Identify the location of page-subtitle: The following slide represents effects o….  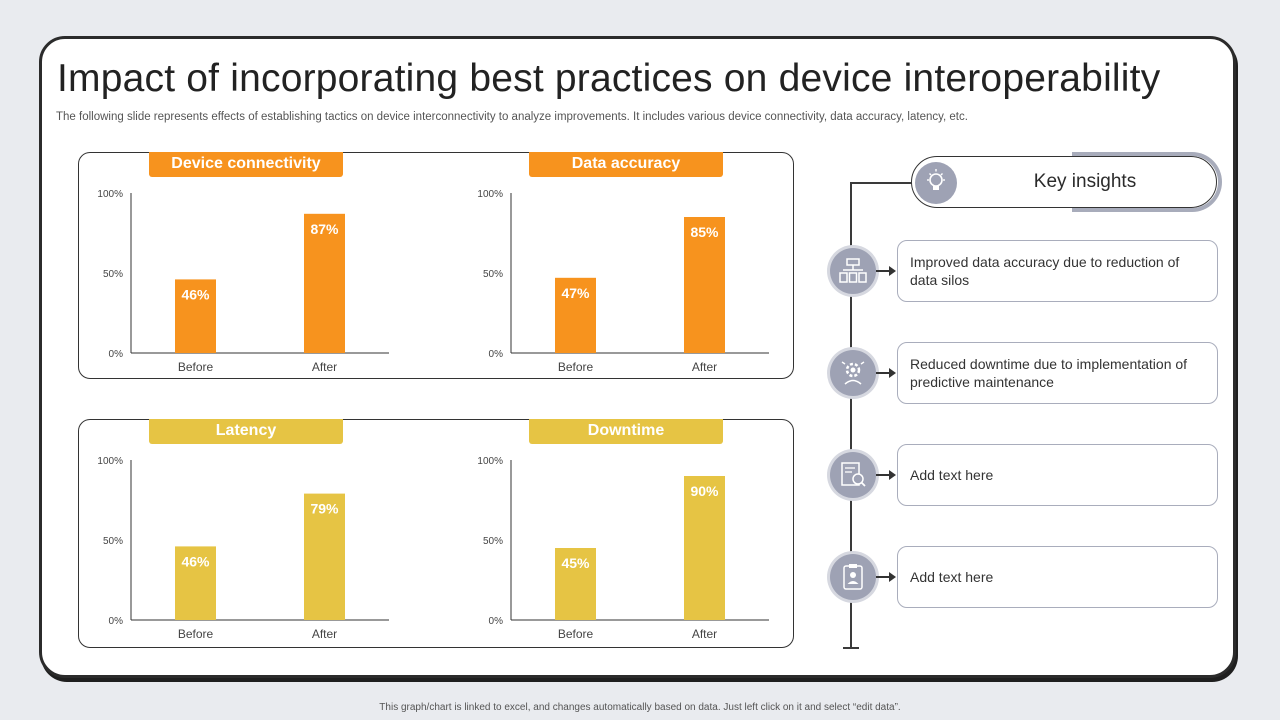
(512, 117).